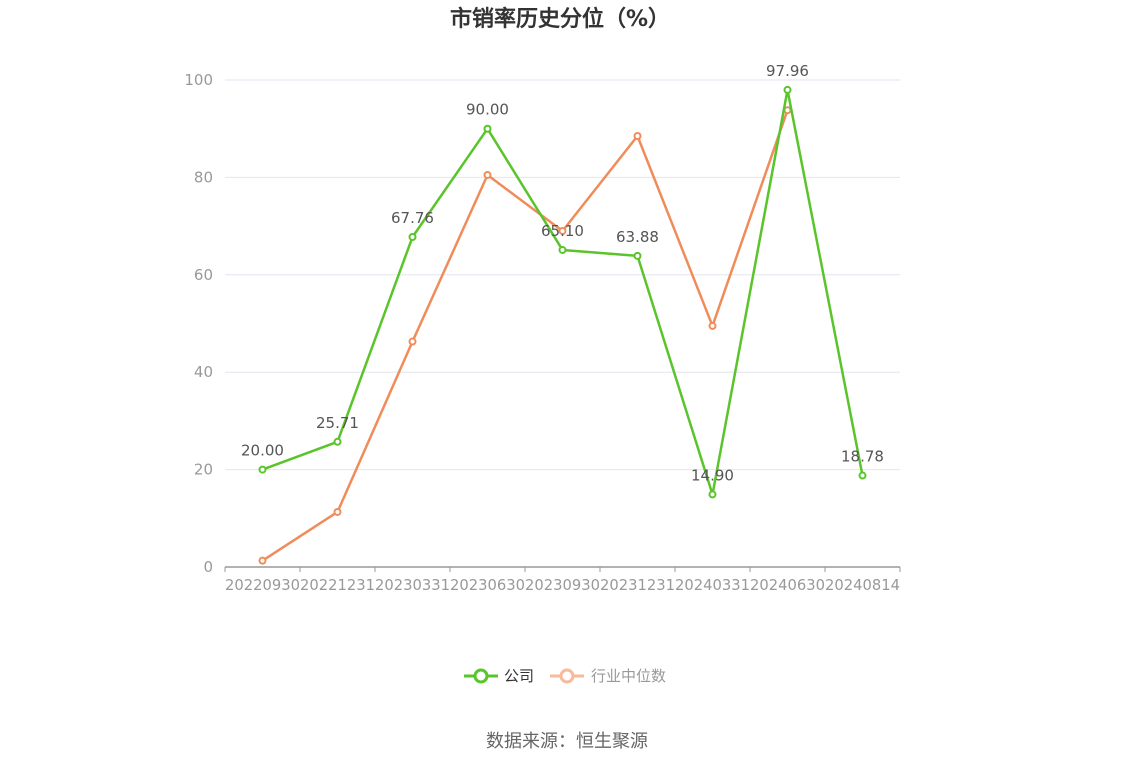  What do you see at coordinates (337, 585) in the screenshot?
I see `x-tick-label: 20221231` at bounding box center [337, 585].